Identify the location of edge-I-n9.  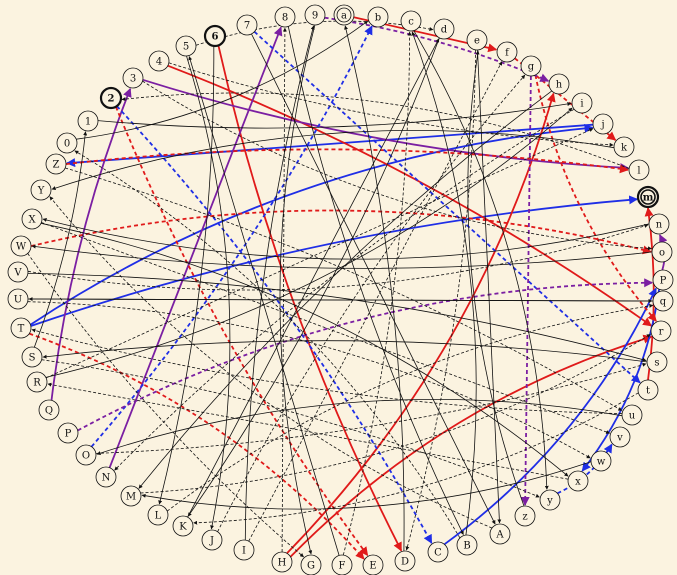
(279, 283).